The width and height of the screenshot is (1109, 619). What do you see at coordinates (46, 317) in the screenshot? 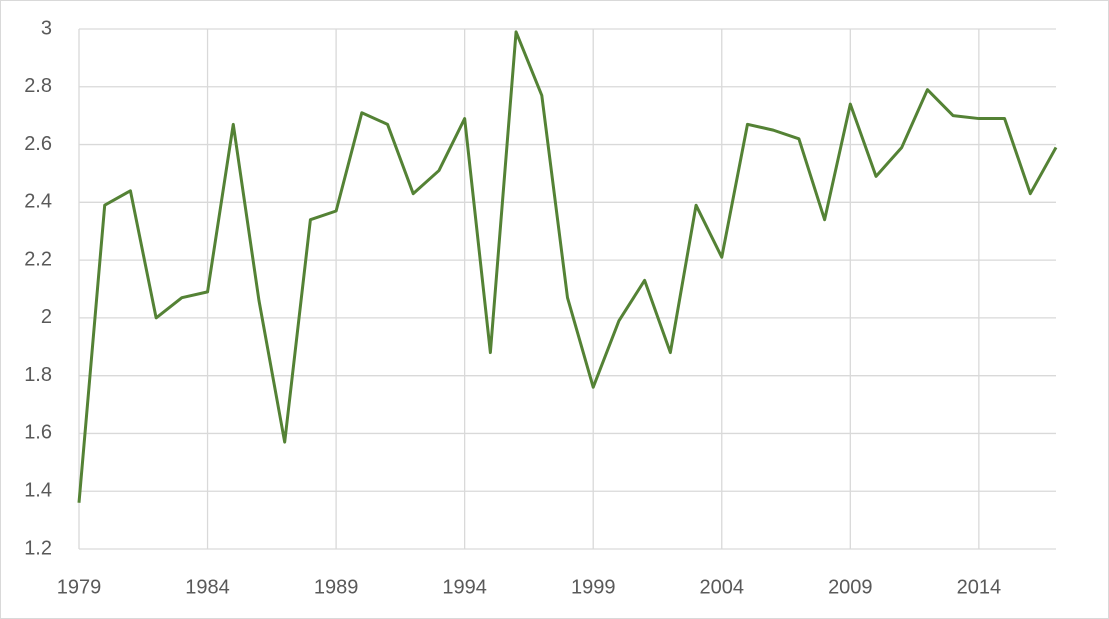
I see `y-tick-label: 2` at bounding box center [46, 317].